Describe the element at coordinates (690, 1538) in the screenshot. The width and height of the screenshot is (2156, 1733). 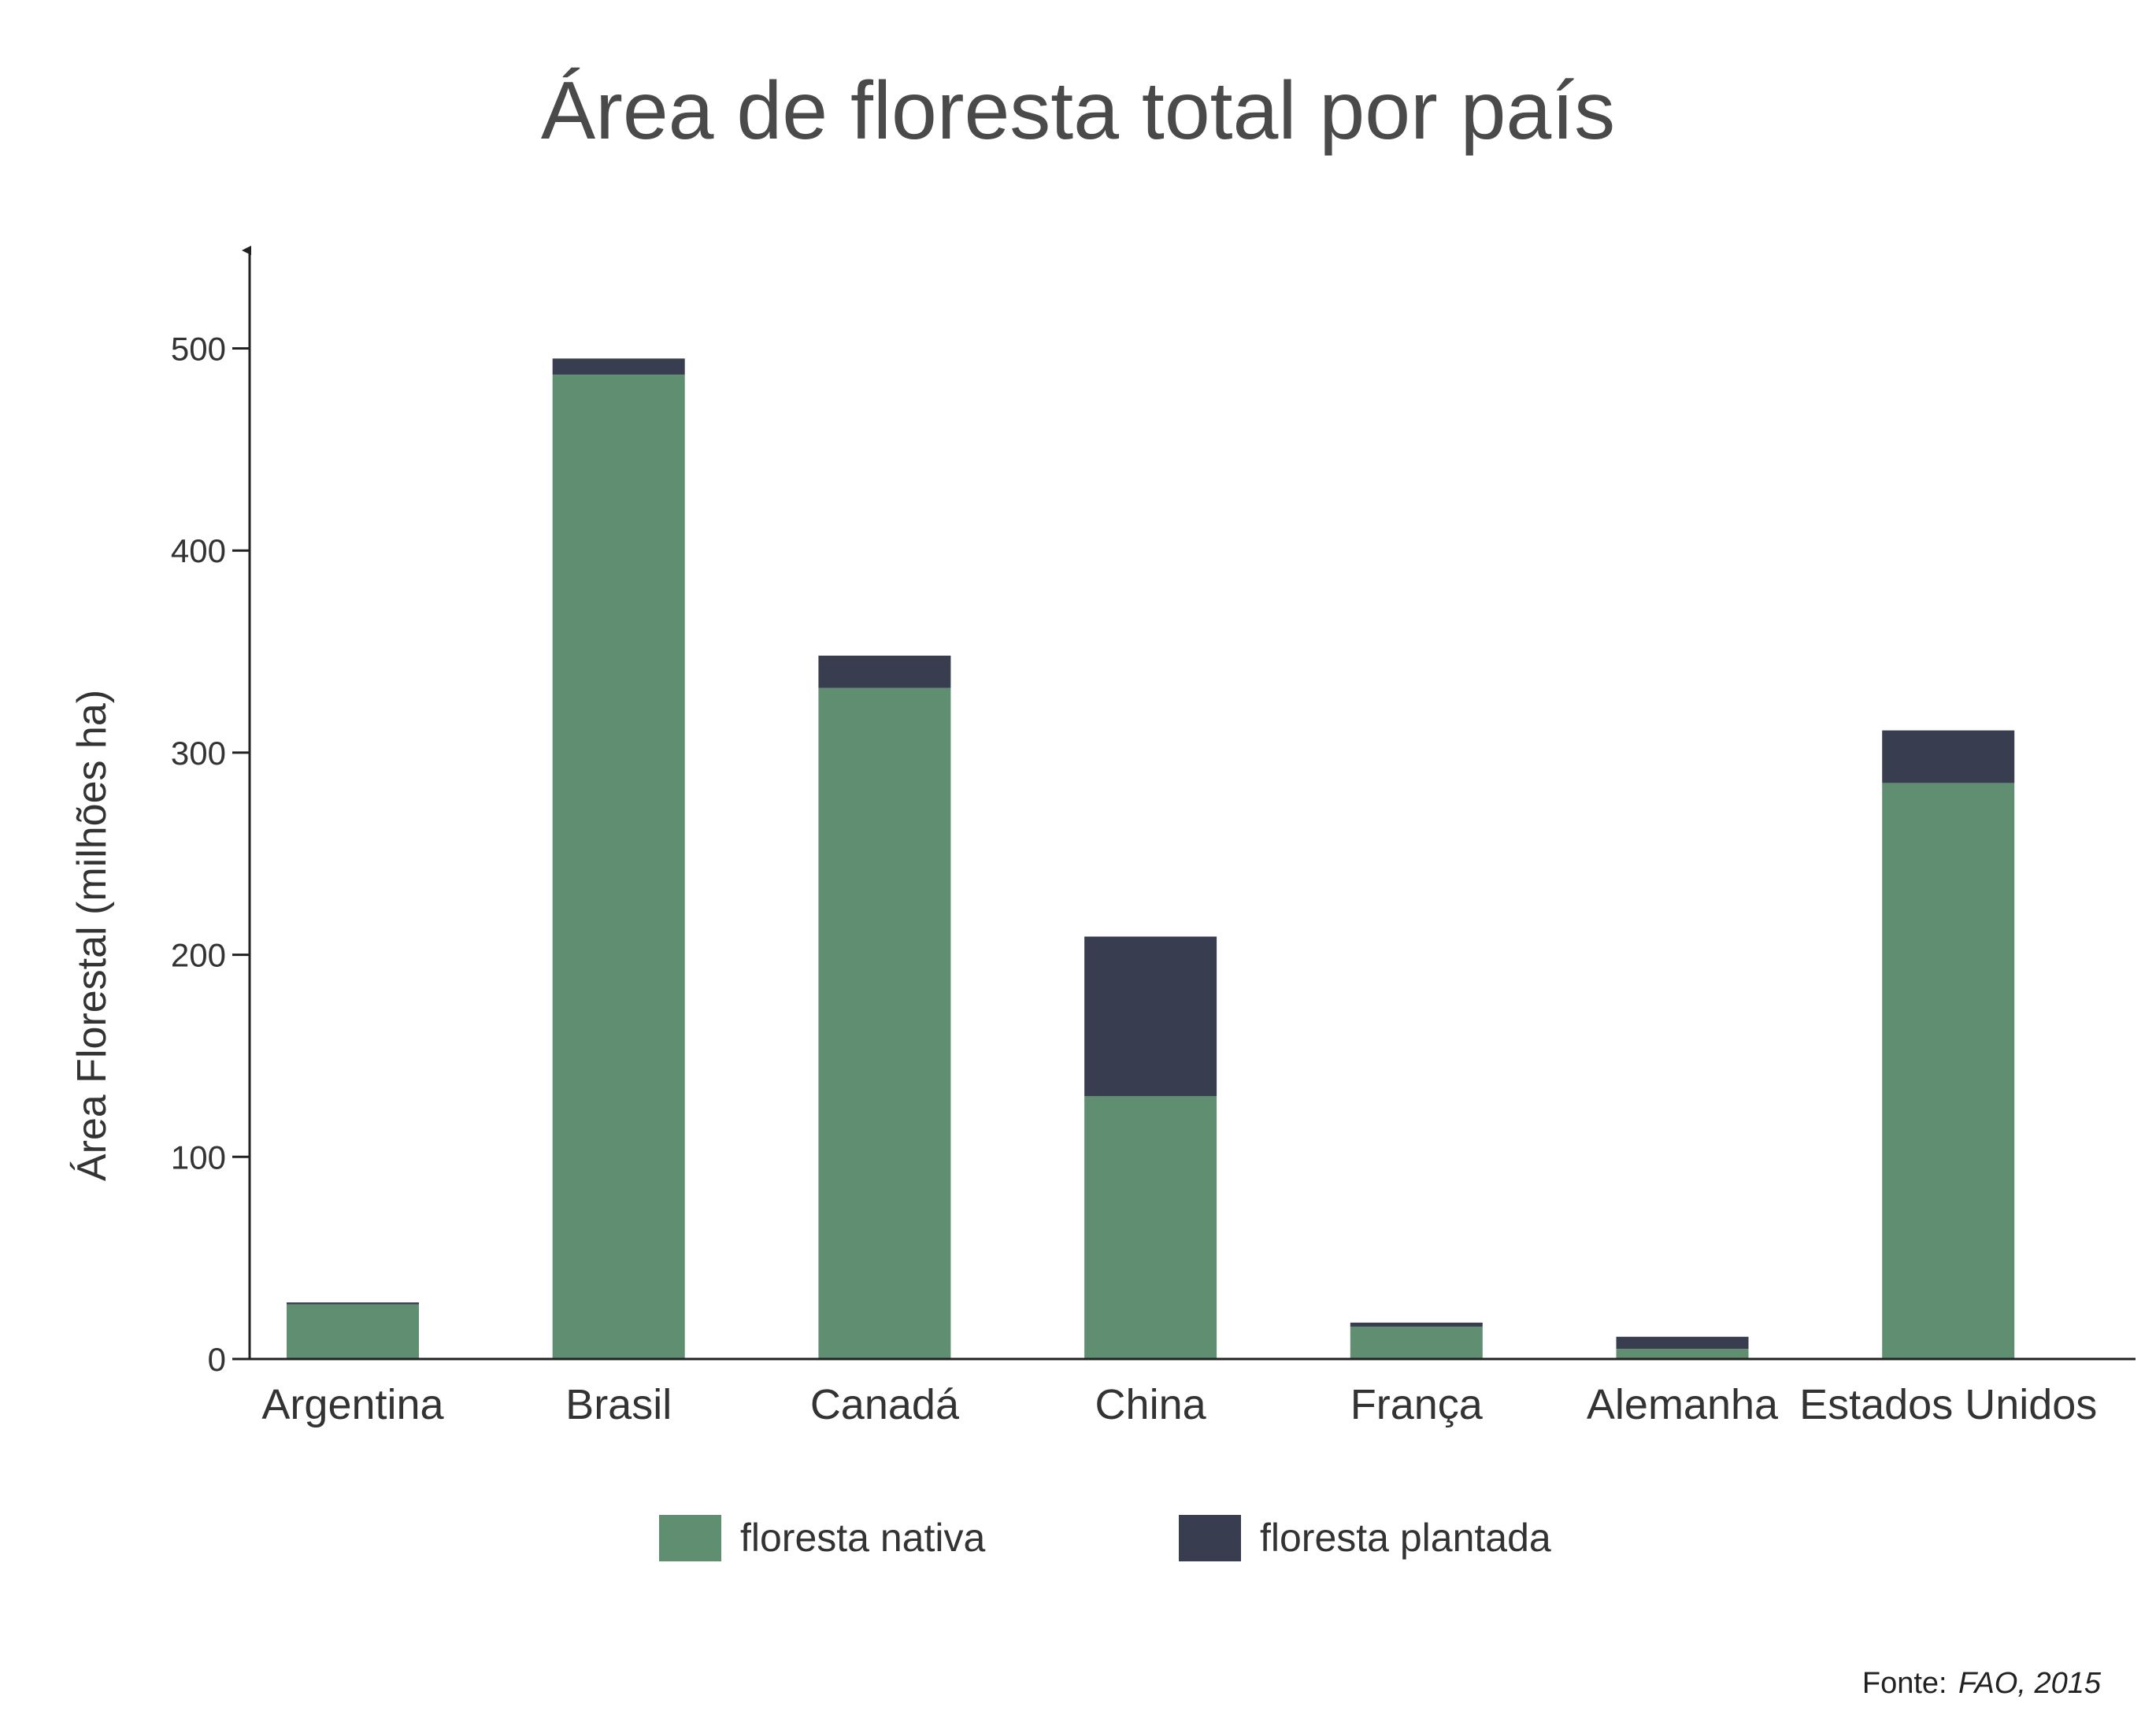
I see `legend-swatch-floresta-nativa` at that location.